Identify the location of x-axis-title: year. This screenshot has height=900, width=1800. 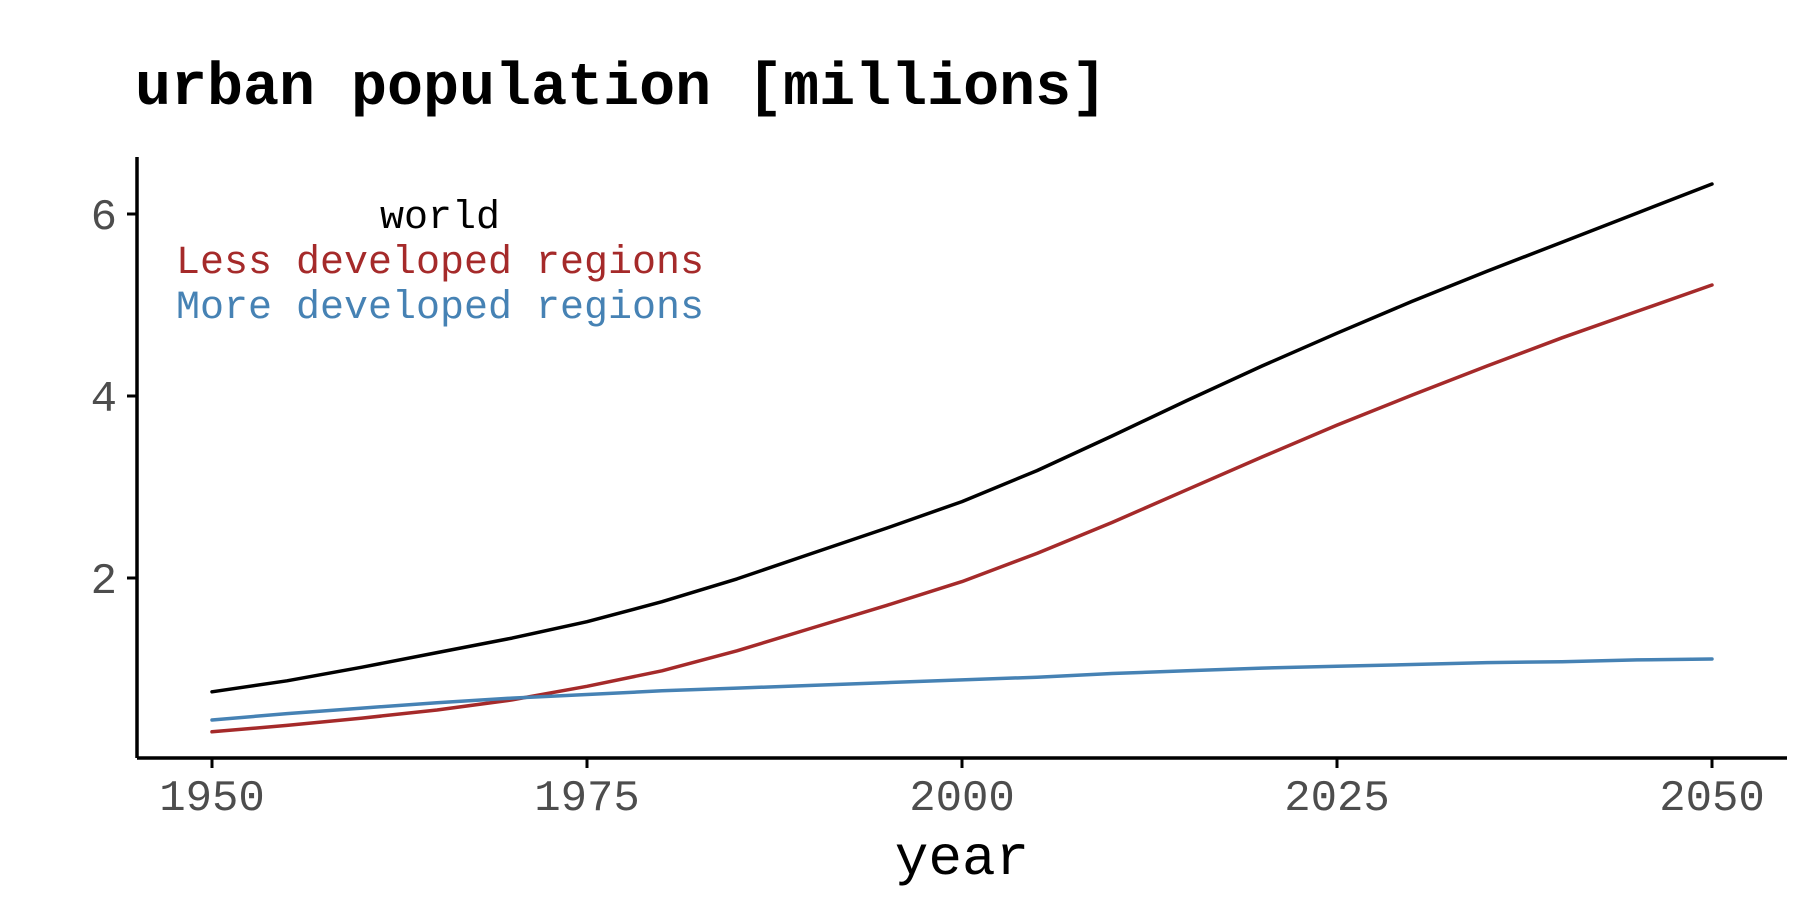
(962, 859).